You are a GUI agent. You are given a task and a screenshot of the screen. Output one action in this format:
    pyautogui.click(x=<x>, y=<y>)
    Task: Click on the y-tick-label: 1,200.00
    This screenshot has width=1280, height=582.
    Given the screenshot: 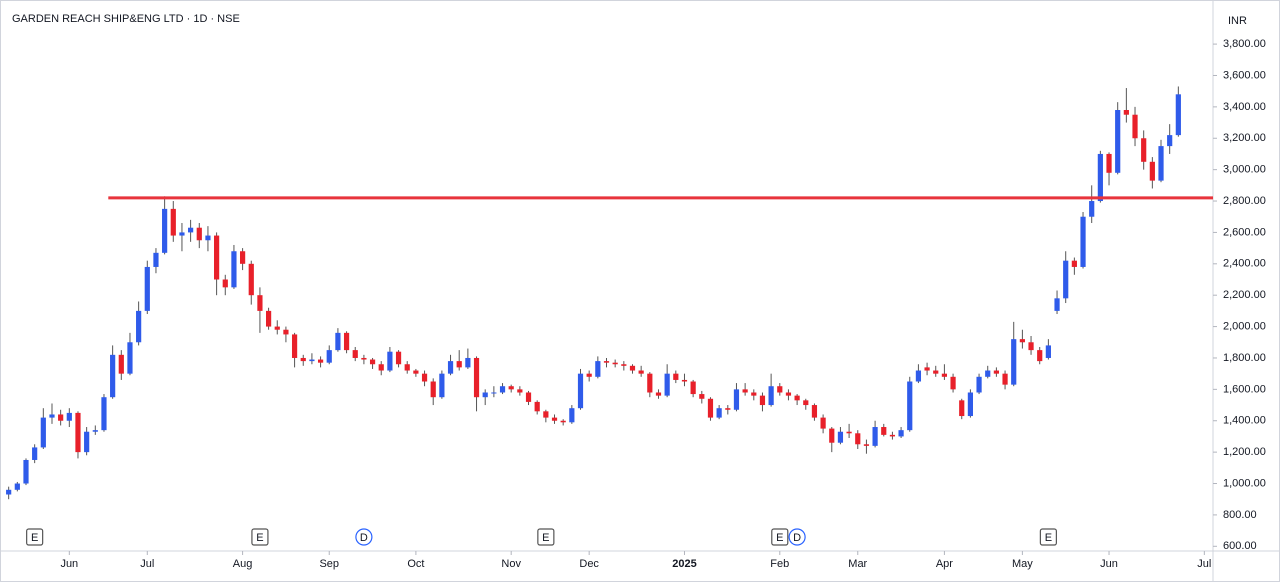 What is the action you would take?
    pyautogui.click(x=1244, y=452)
    